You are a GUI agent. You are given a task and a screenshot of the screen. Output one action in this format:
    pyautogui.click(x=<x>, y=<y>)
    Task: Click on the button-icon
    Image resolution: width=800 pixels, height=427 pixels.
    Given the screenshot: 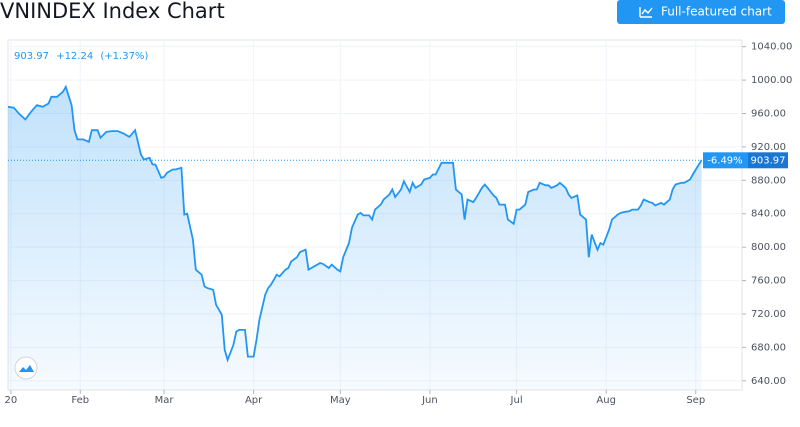 What is the action you would take?
    pyautogui.click(x=646, y=12)
    